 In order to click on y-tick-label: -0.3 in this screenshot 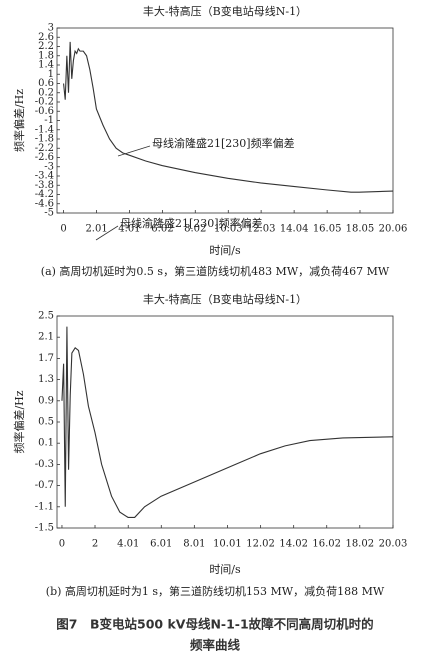, I will do `click(44, 464)`.